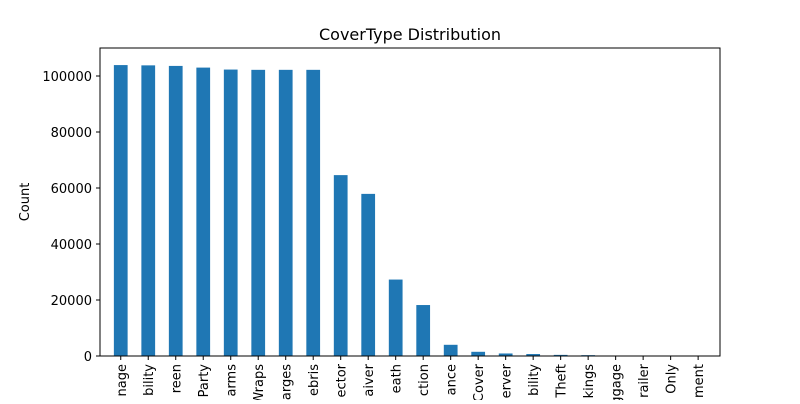 The image size is (800, 404). I want to click on x-tick-label: Wraps, so click(259, 382).